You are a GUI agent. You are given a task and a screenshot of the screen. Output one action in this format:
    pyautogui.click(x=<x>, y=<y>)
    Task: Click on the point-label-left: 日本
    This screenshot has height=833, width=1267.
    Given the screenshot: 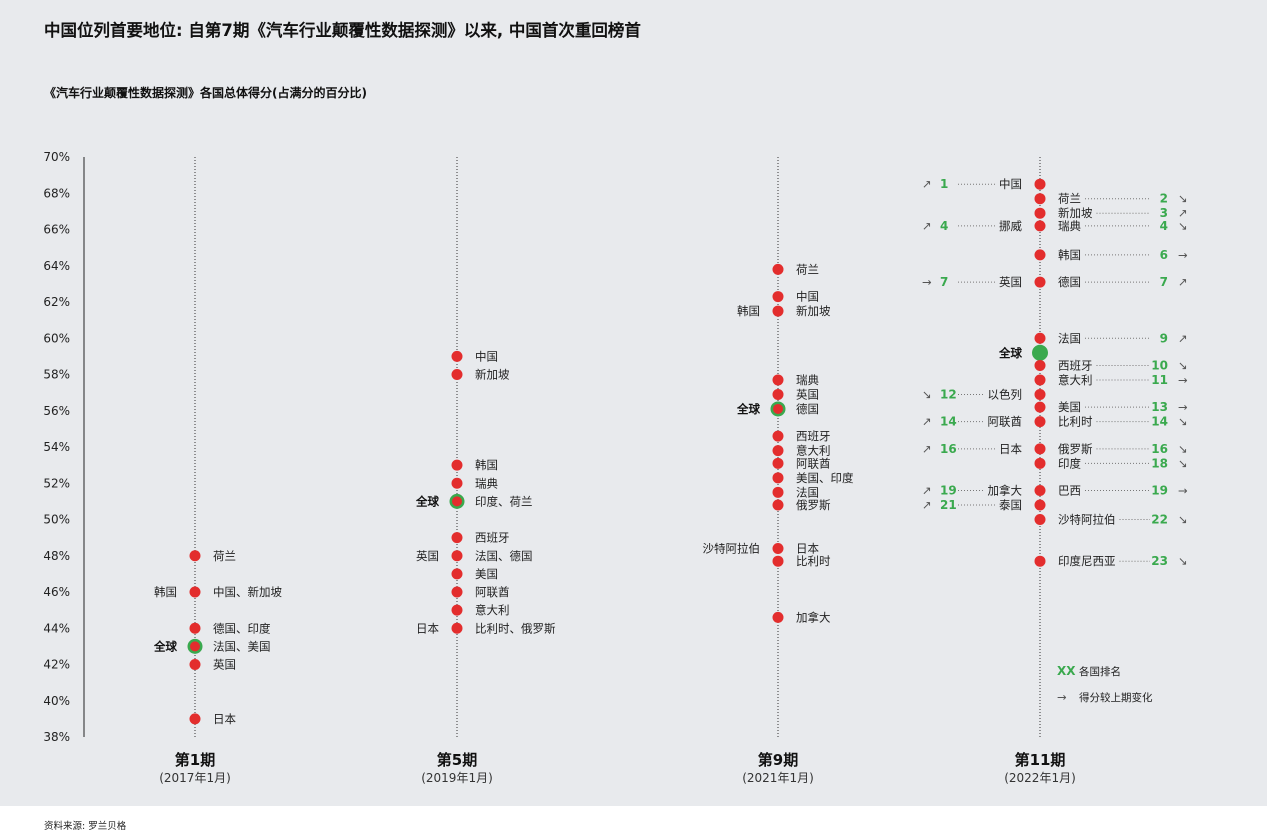 What is the action you would take?
    pyautogui.click(x=1010, y=449)
    